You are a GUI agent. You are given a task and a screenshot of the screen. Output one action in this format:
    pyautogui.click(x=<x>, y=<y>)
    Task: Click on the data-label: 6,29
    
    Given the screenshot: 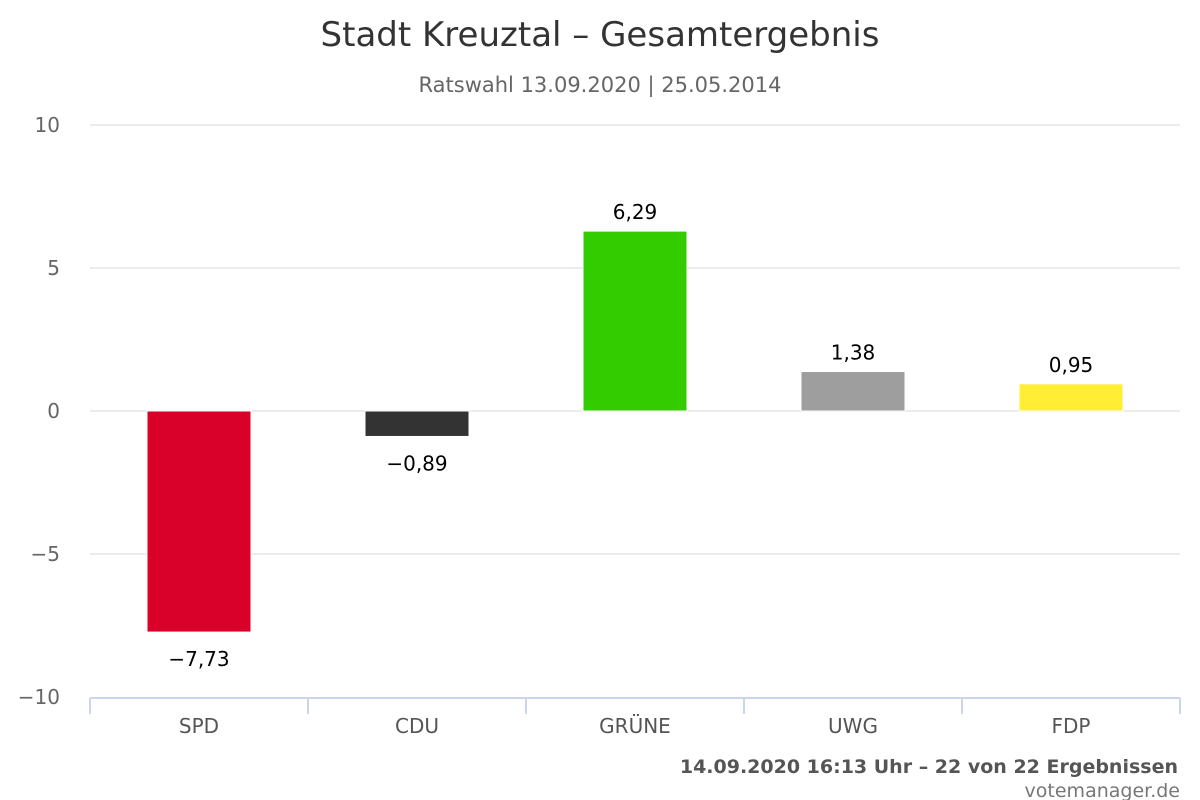 What is the action you would take?
    pyautogui.click(x=635, y=212)
    